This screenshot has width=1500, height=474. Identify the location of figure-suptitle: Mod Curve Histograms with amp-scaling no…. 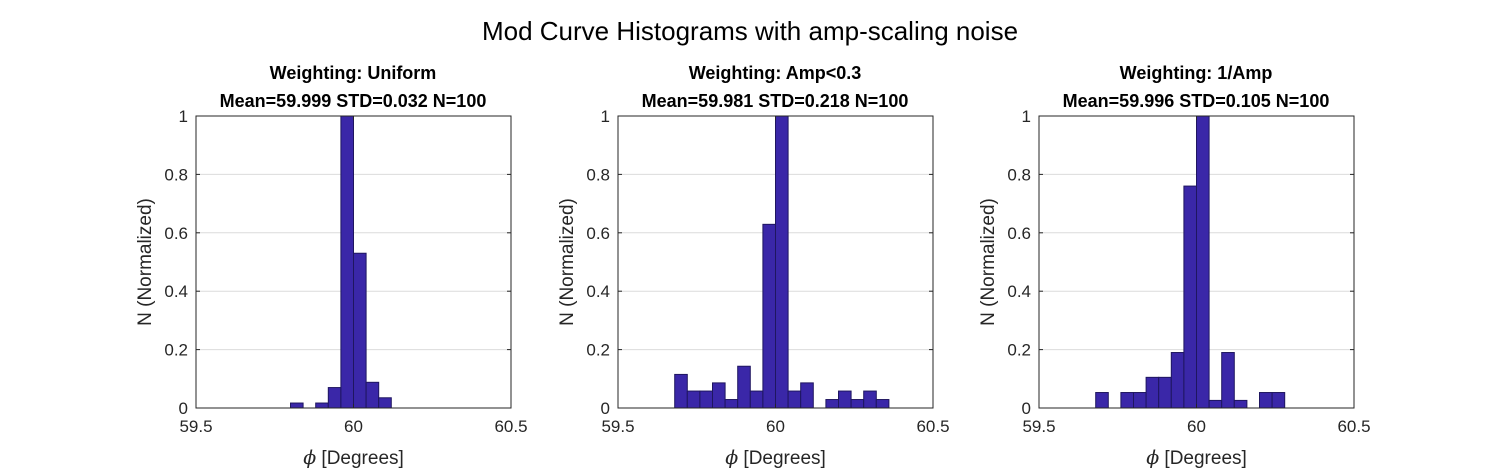
(750, 31).